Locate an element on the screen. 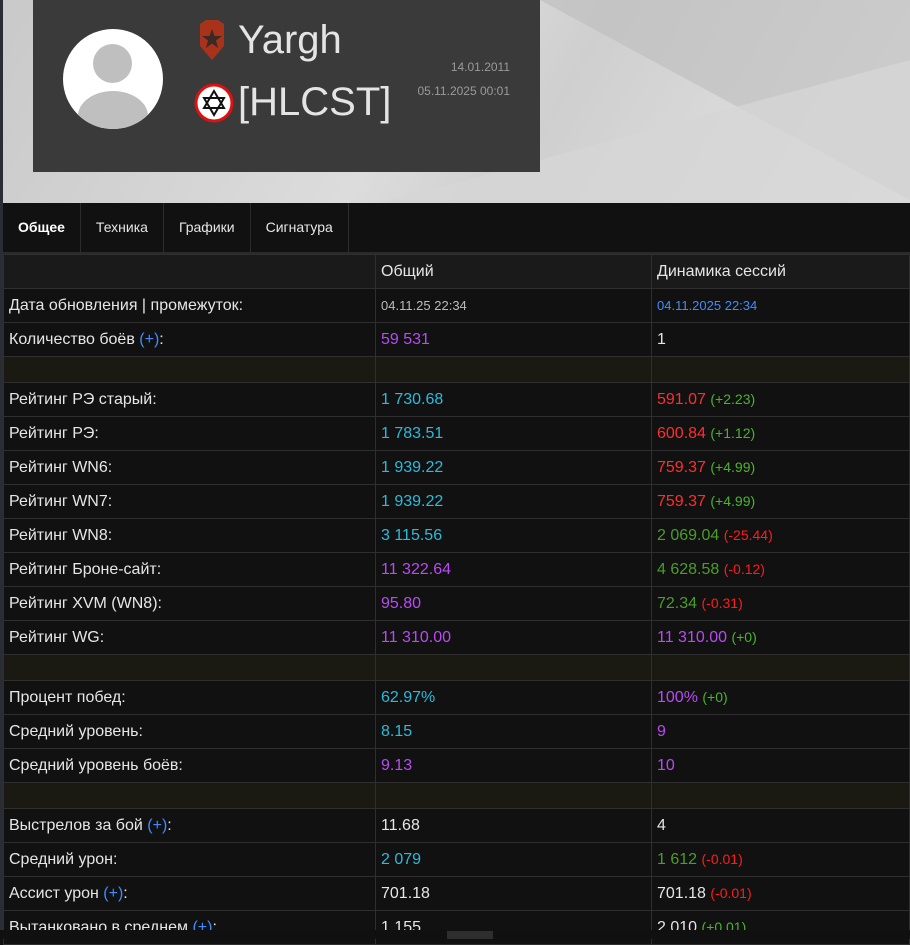 Image resolution: width=910 pixels, height=945 pixels. row-label-cell: Рейтинг WN8: is located at coordinates (189, 535).